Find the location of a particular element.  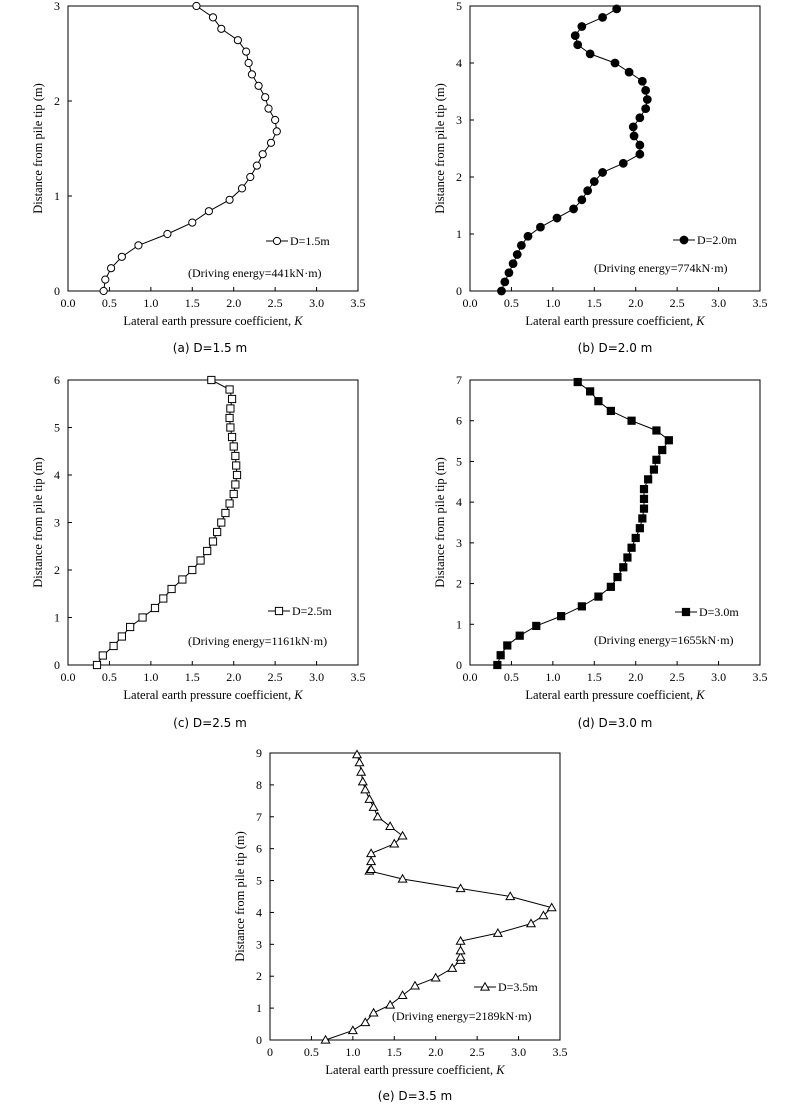

driving-energy-note: (Driving energy=1655kN·m) is located at coordinates (664, 640).